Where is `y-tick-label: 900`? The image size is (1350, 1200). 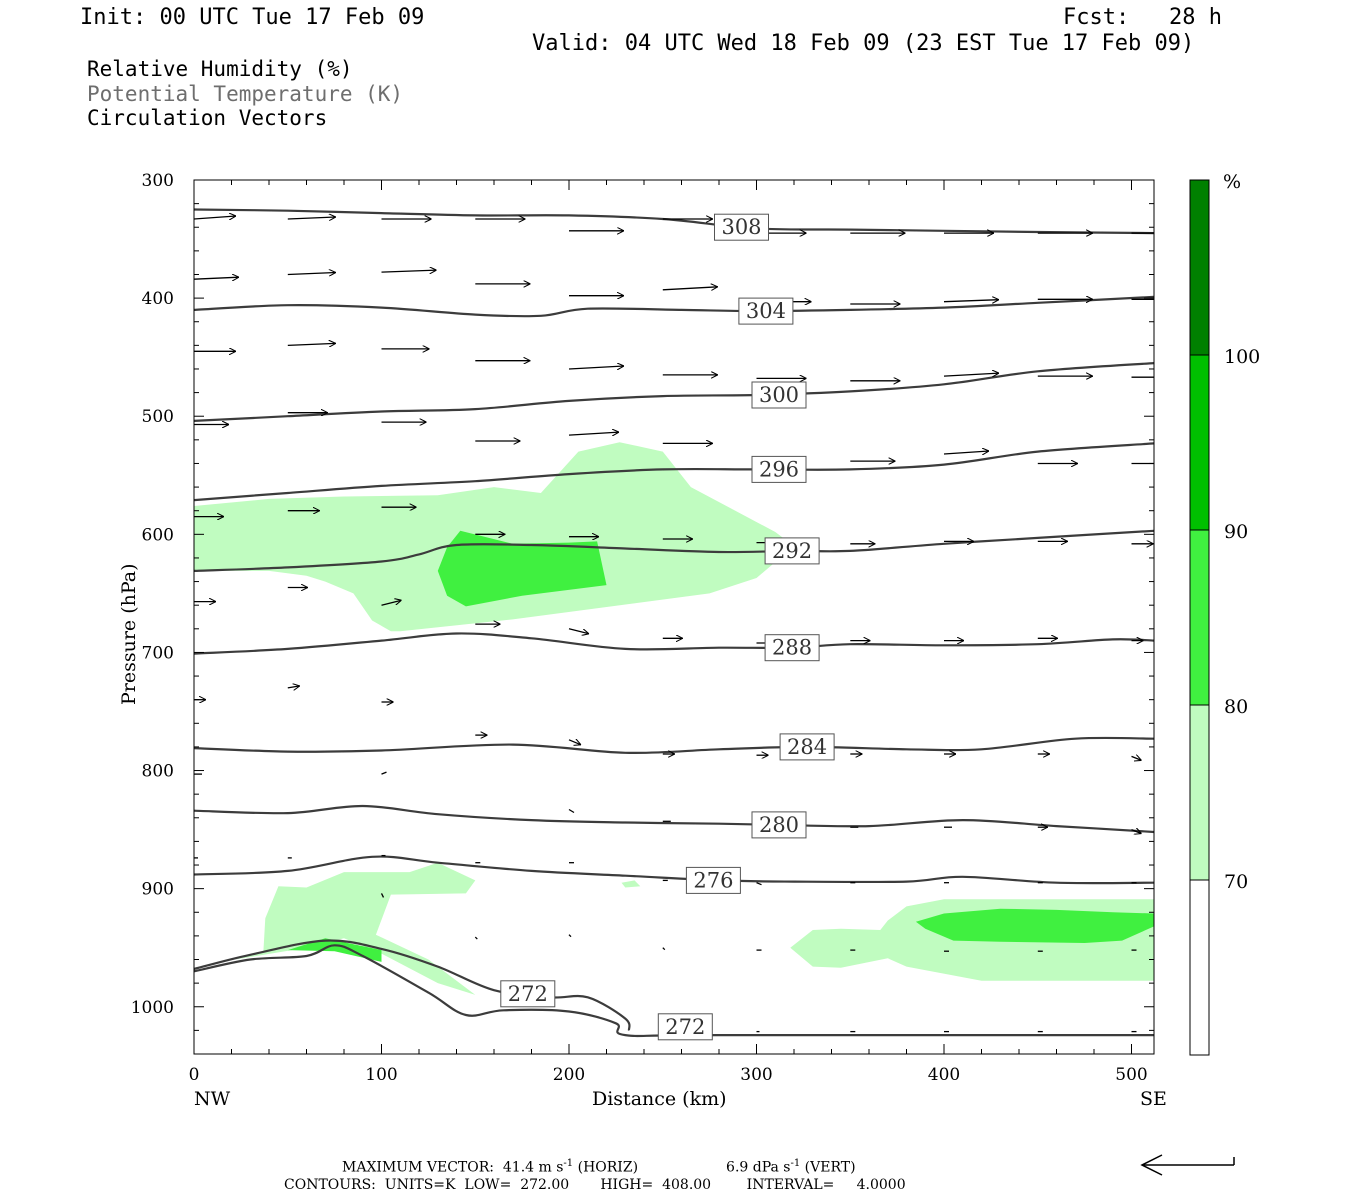 y-tick-label: 900 is located at coordinates (158, 890).